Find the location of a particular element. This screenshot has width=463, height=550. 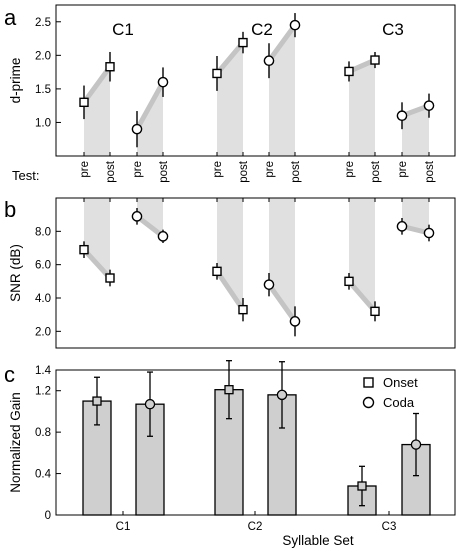

legend-coda-marker is located at coordinates (368, 402).